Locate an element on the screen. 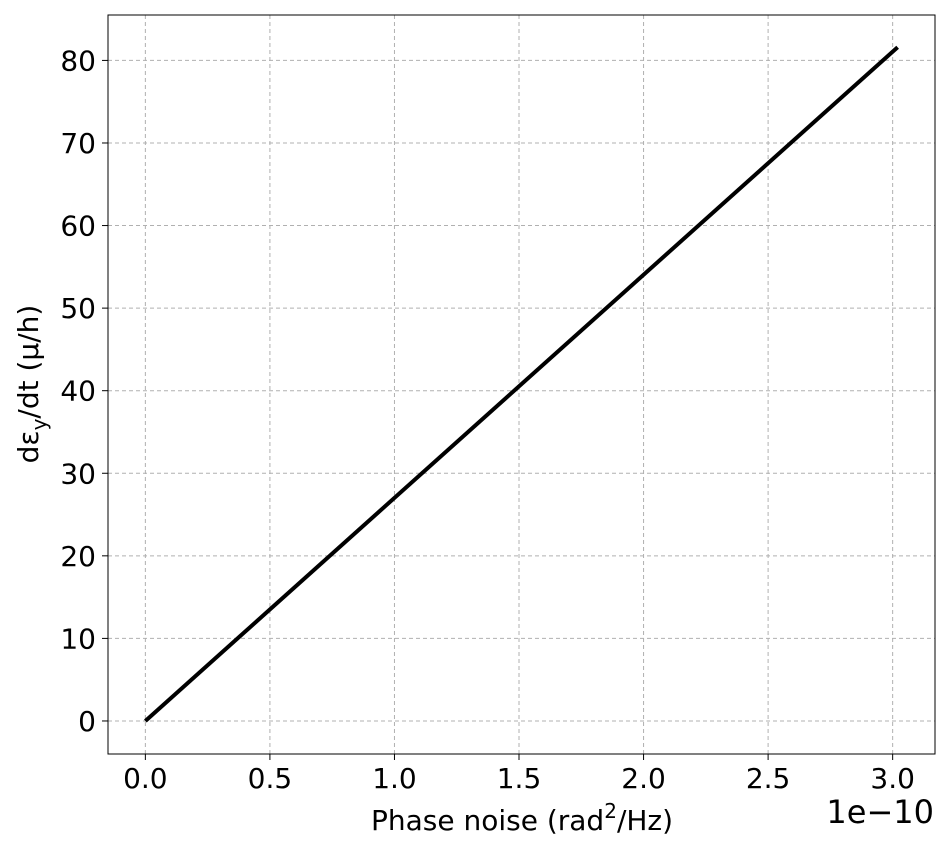 This screenshot has height=850, width=950. x-offset-text: 1e−10 is located at coordinates (880, 812).